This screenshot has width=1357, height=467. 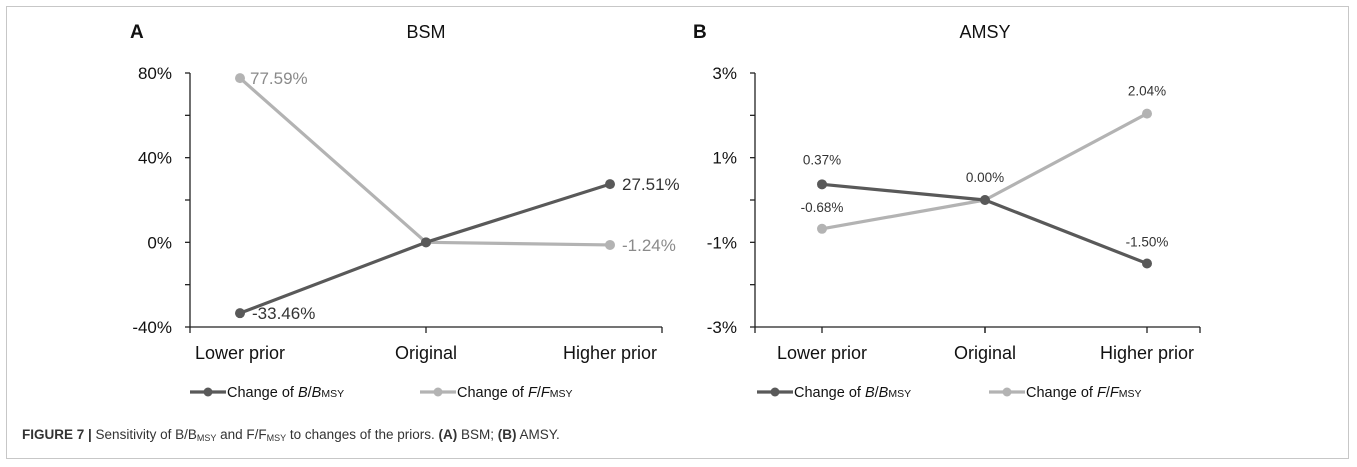 I want to click on caption-label: FIGURE 7 |, so click(x=57, y=434).